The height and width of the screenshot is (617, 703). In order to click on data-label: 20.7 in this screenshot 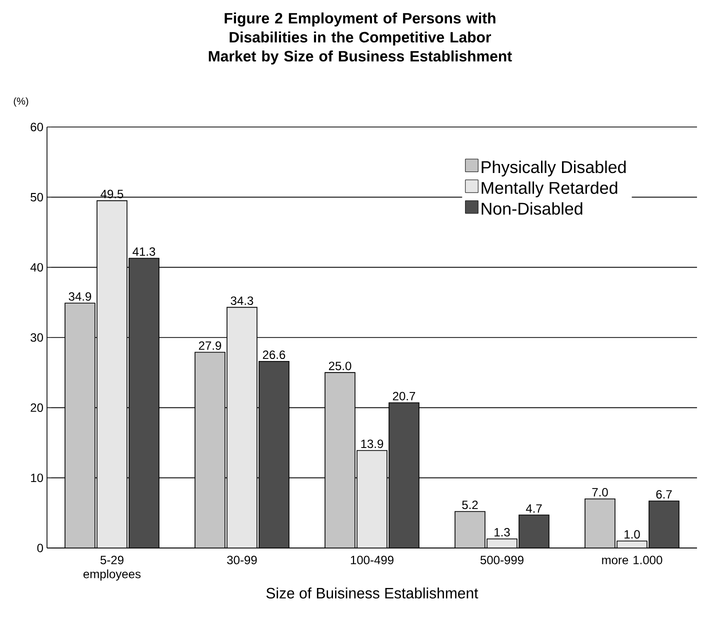, I will do `click(404, 396)`.